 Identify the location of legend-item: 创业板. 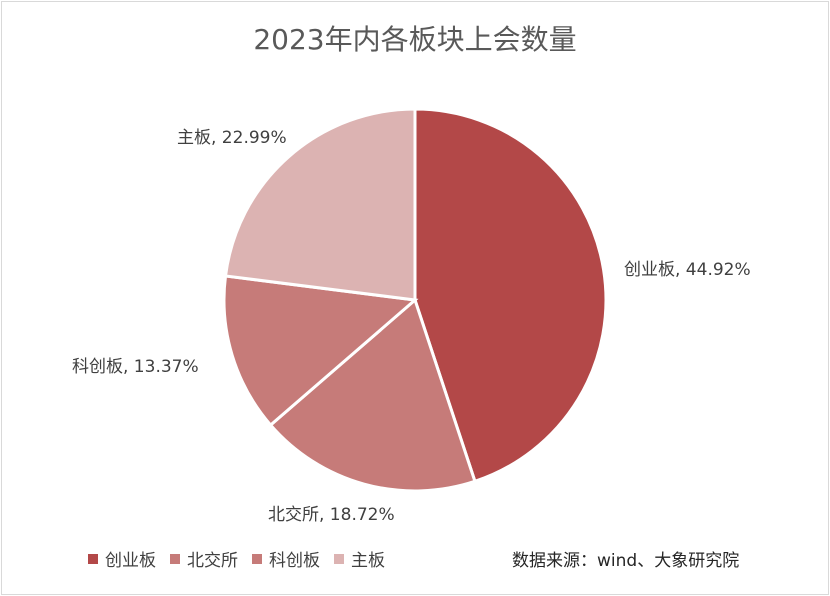
(122, 558).